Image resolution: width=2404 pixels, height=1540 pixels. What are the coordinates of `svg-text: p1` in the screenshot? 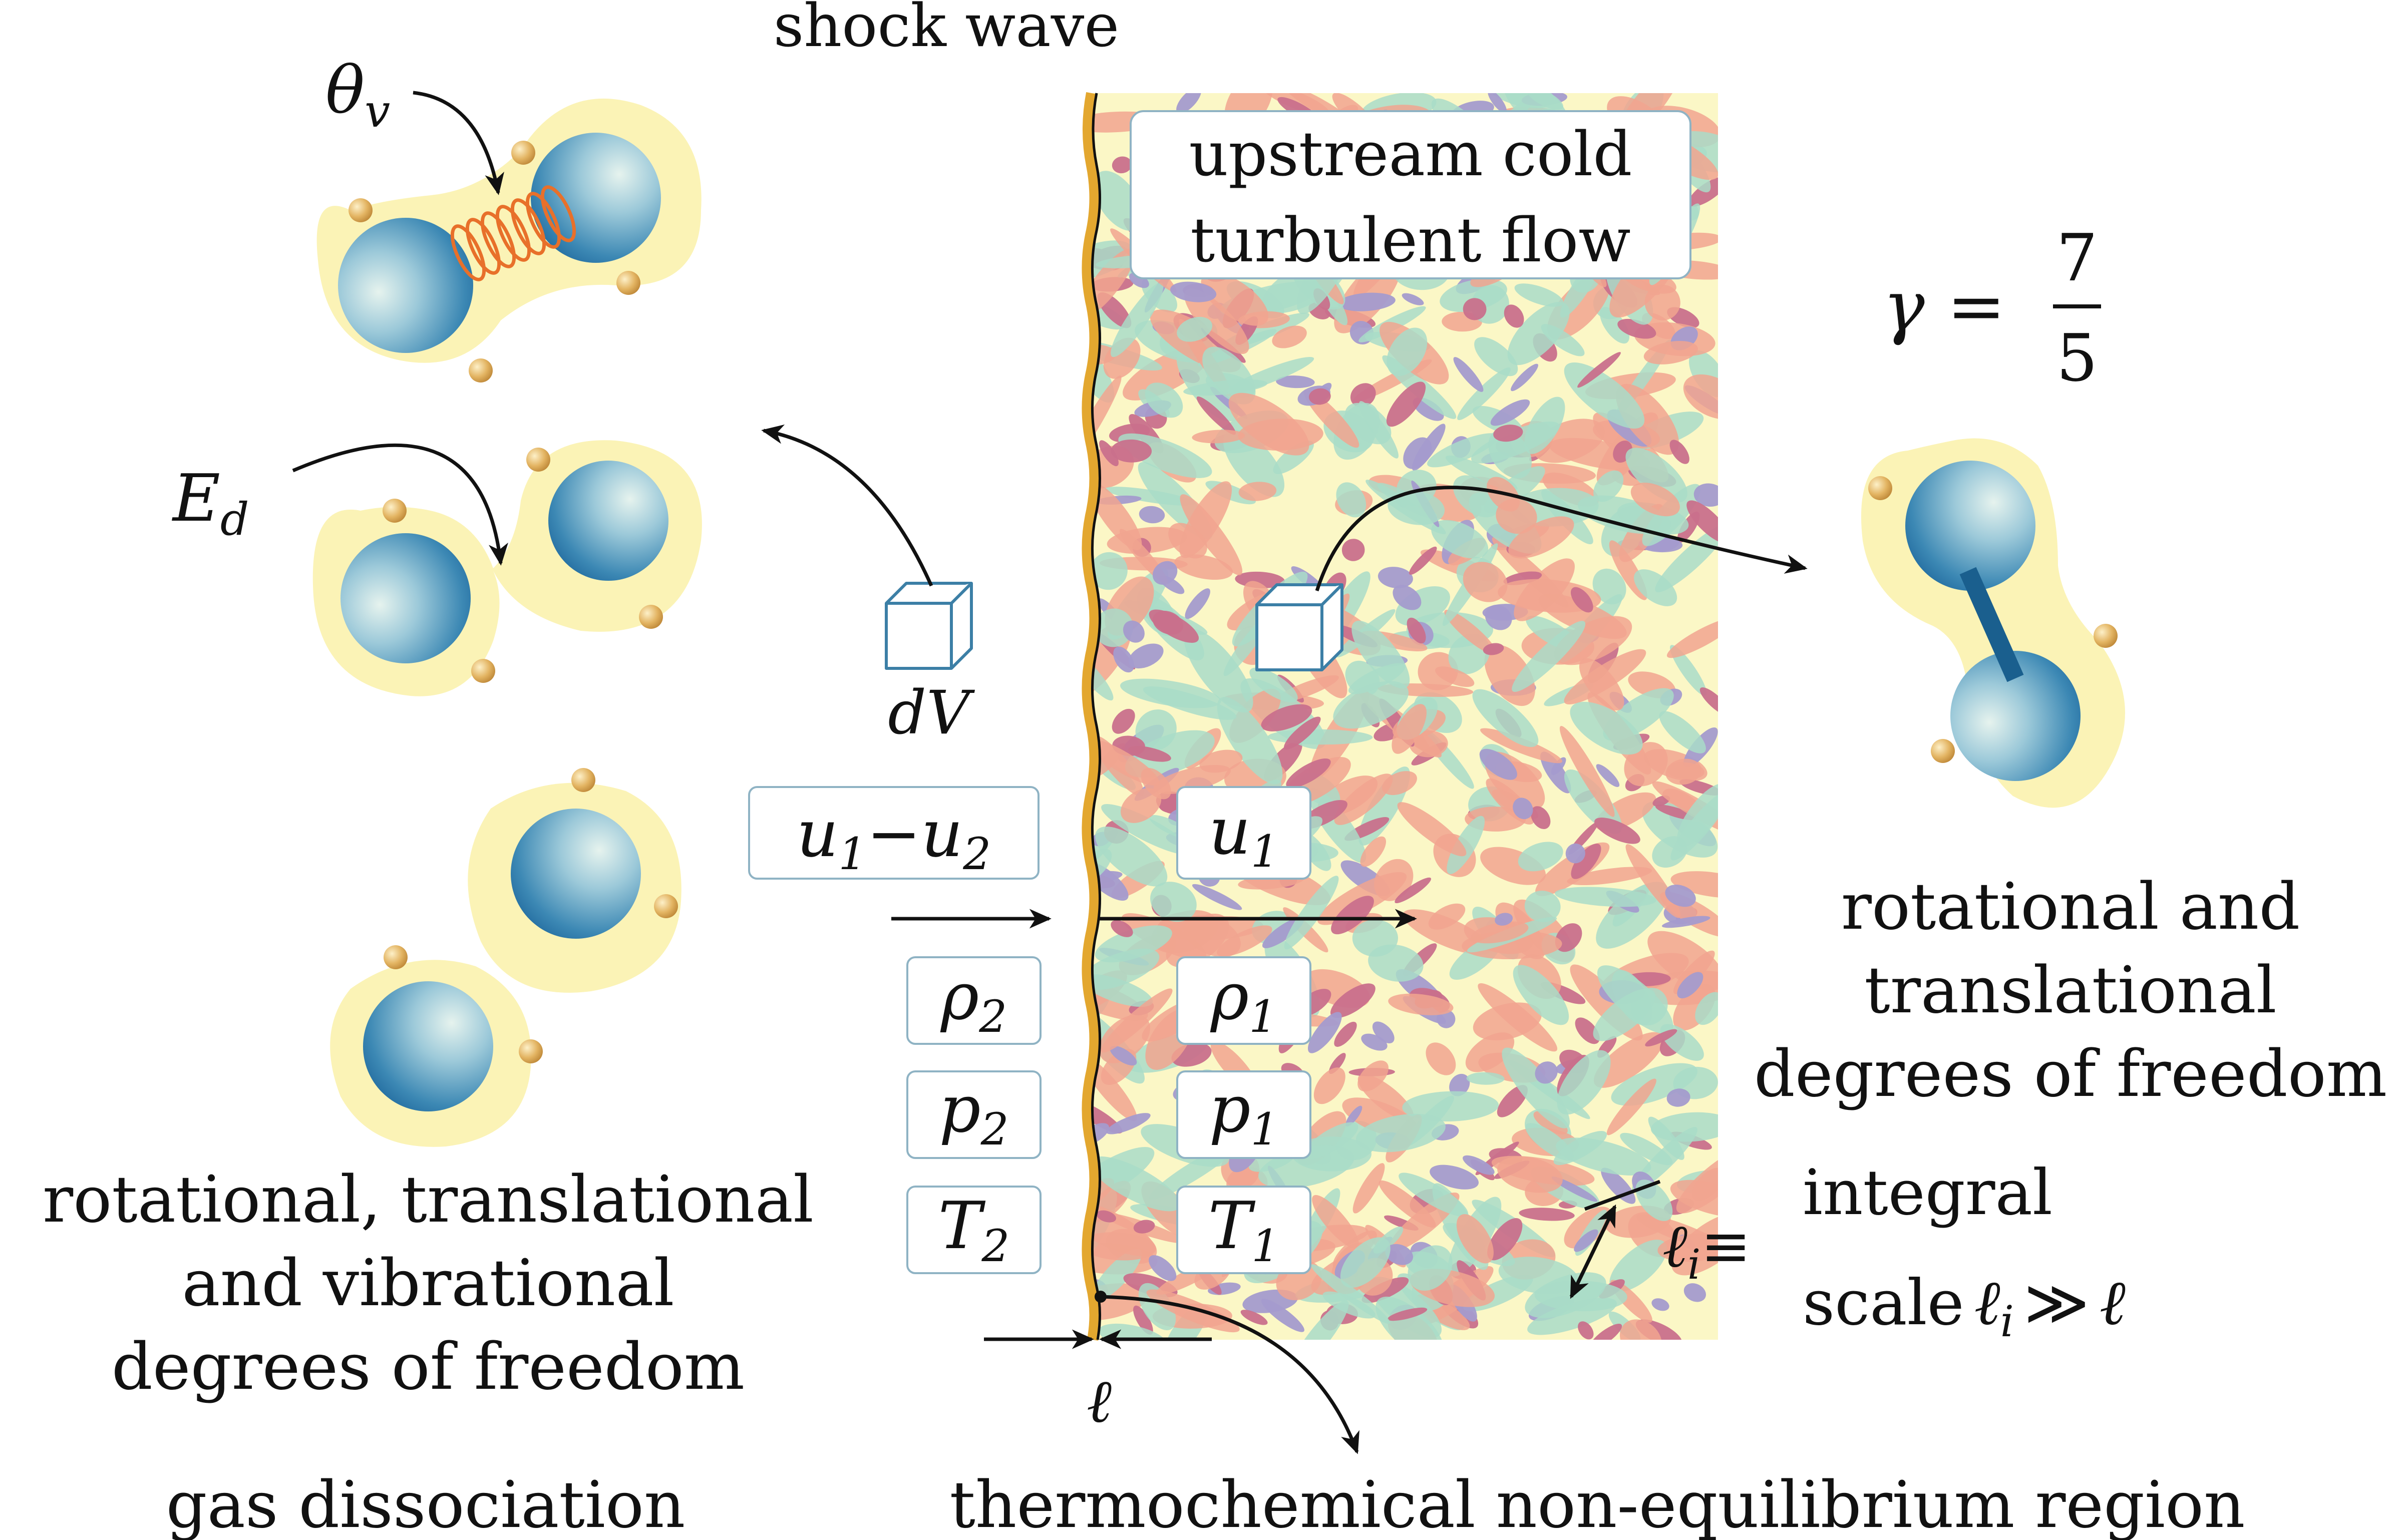 It's located at (1243, 1113).